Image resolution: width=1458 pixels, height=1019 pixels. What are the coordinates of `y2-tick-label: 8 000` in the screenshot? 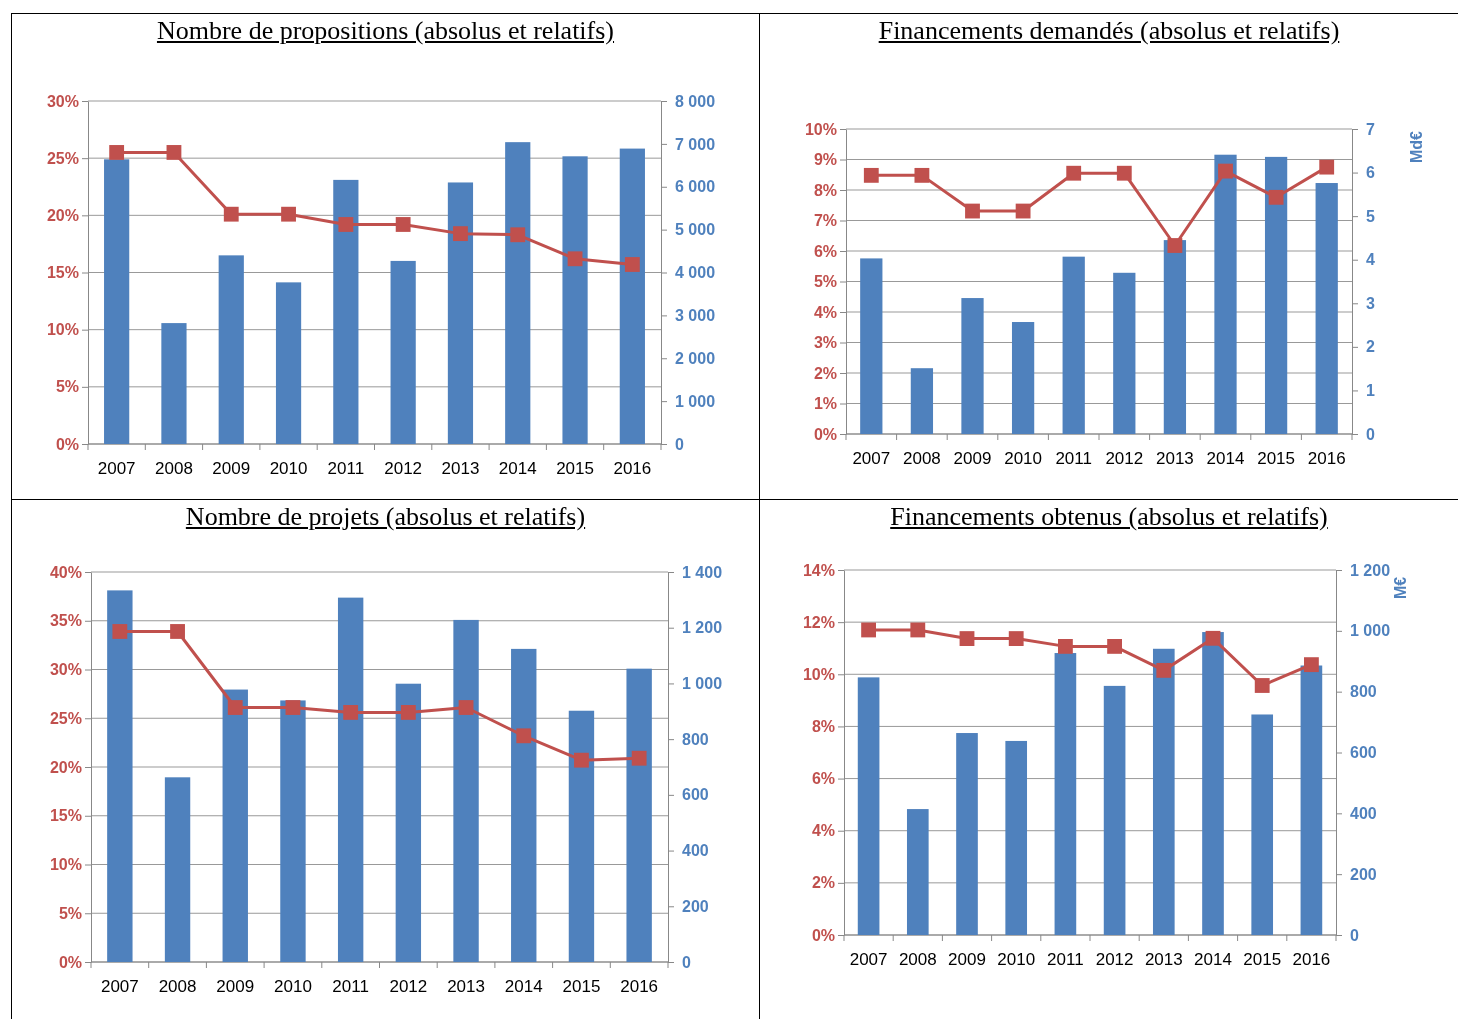 It's located at (695, 101).